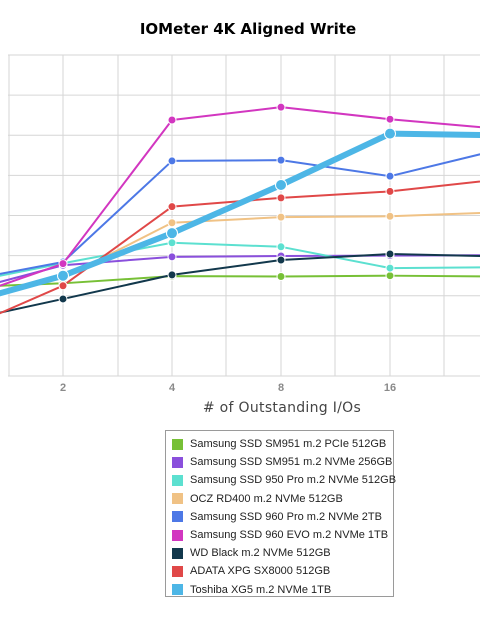  What do you see at coordinates (172, 388) in the screenshot?
I see `x-tick-label: 4` at bounding box center [172, 388].